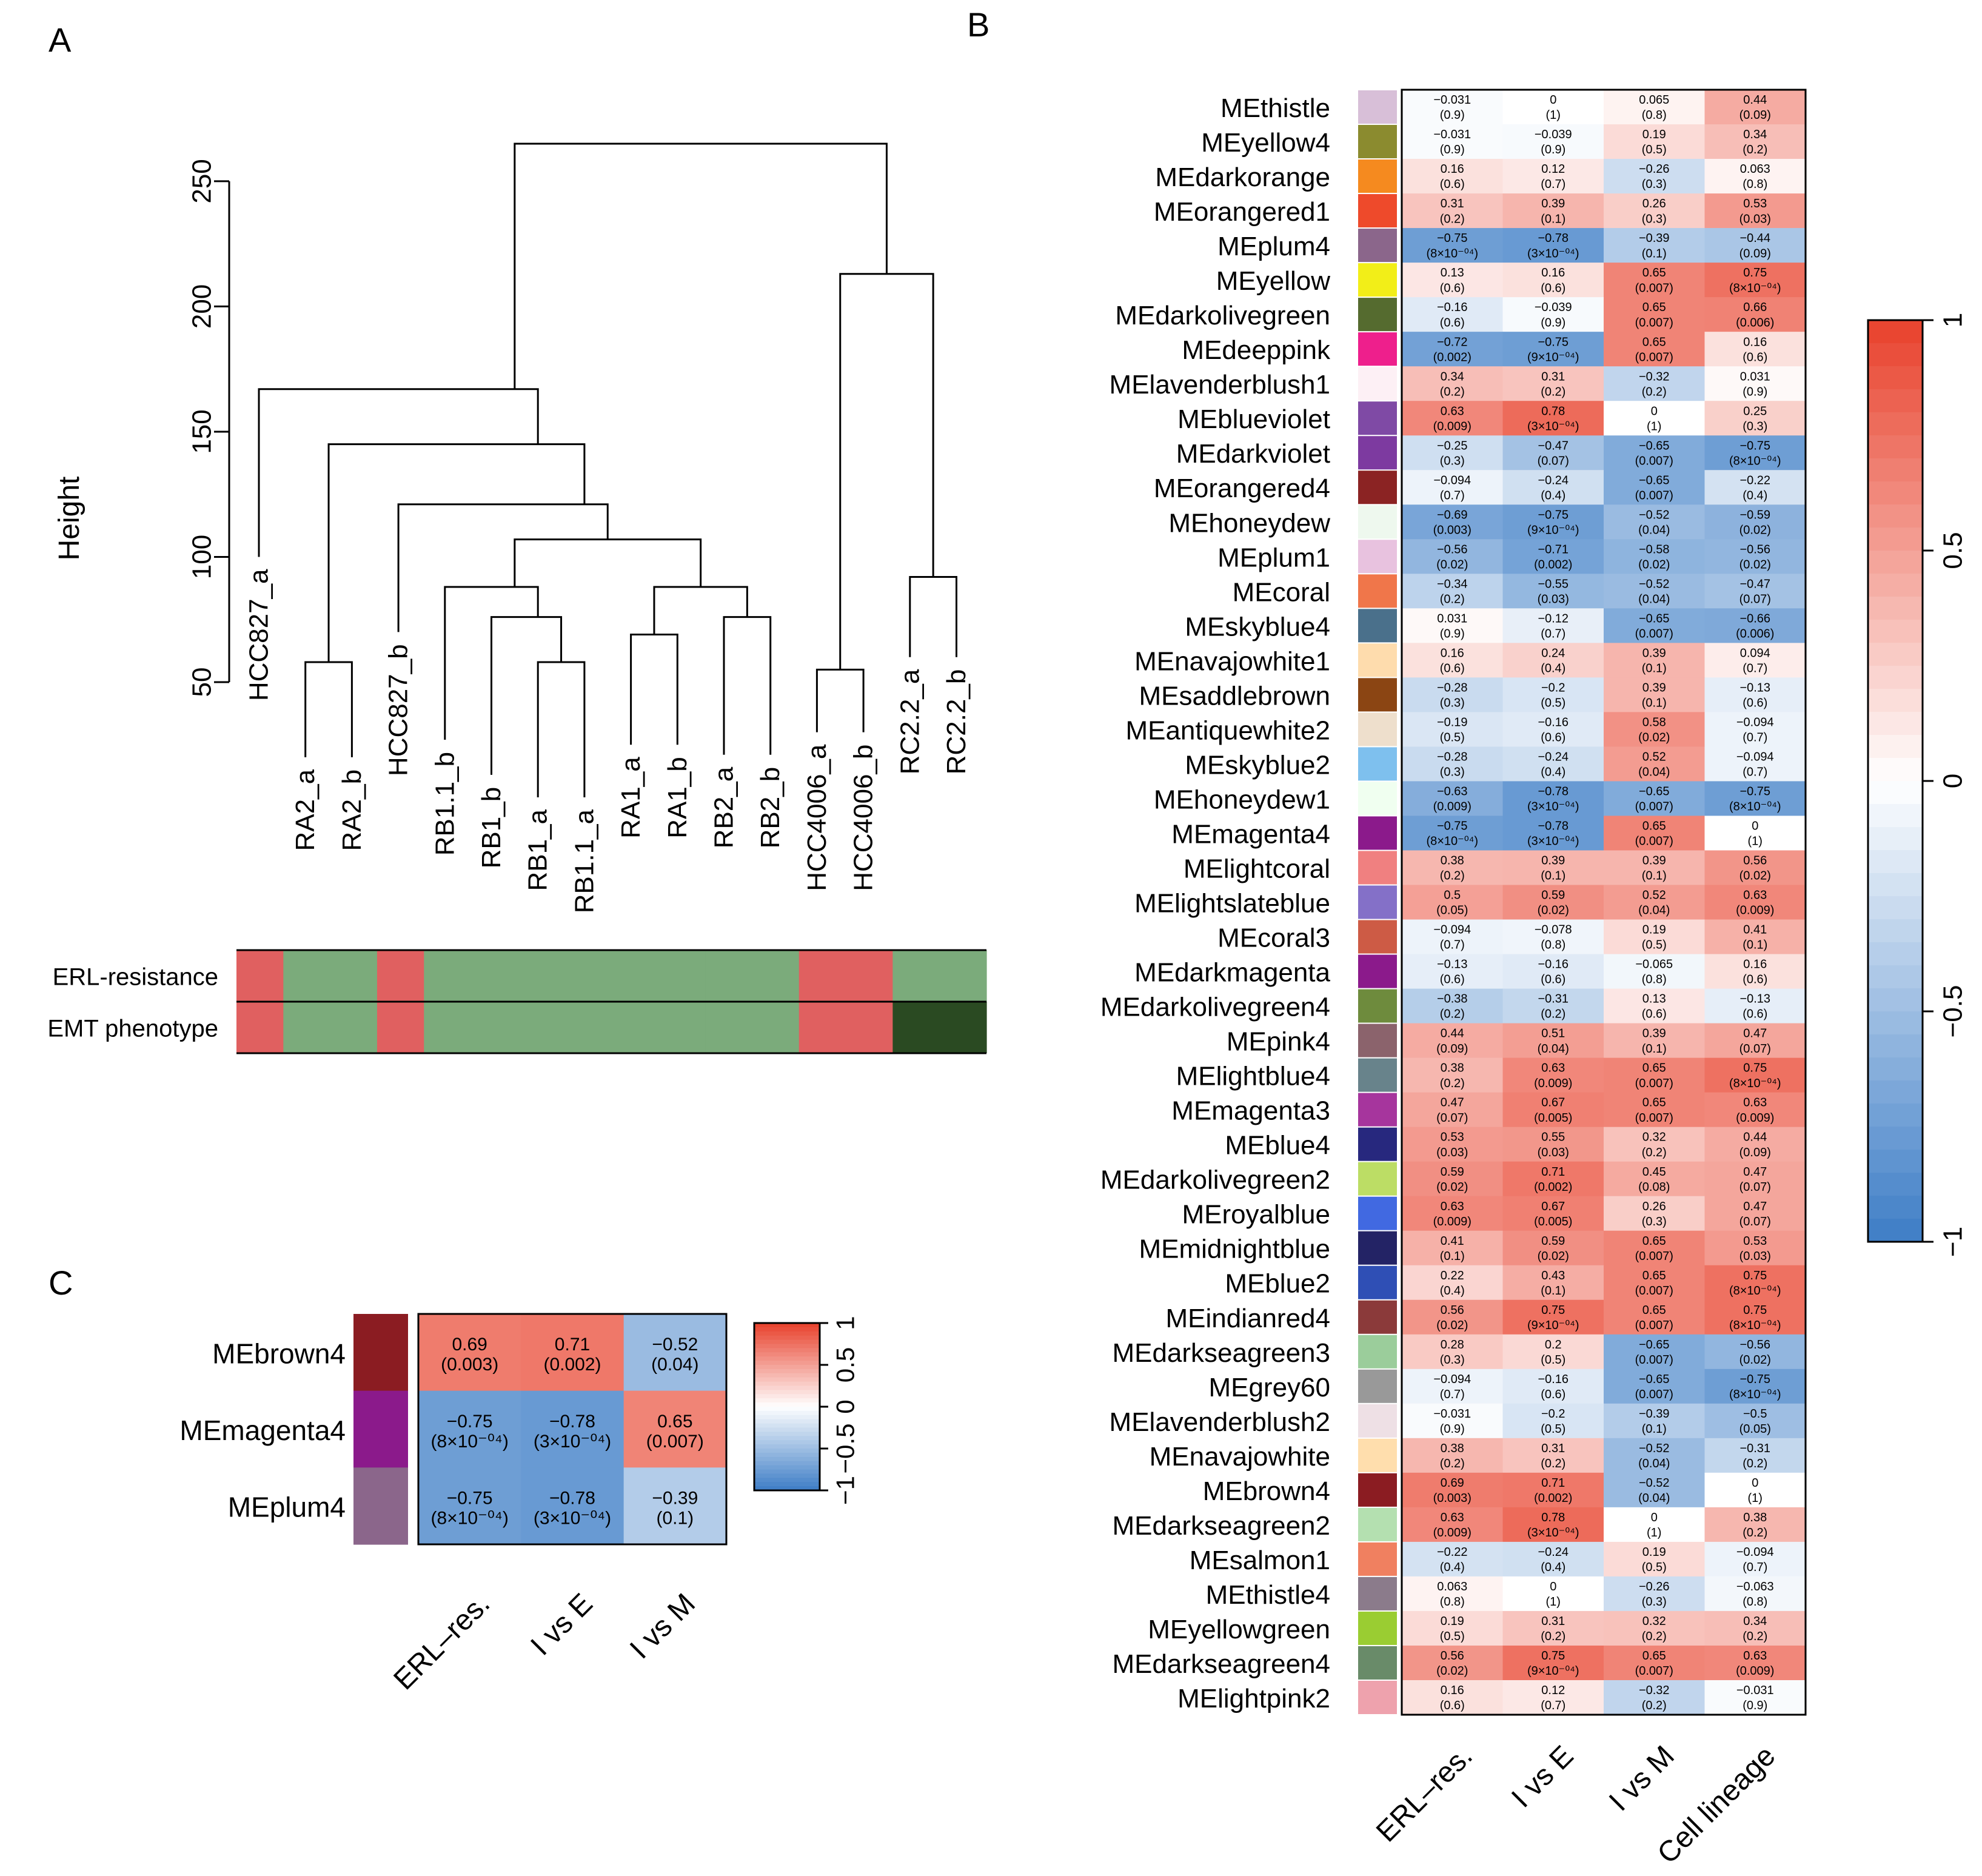 This screenshot has width=1982, height=1876. I want to click on cell-correlation: 0.44, so click(1453, 1033).